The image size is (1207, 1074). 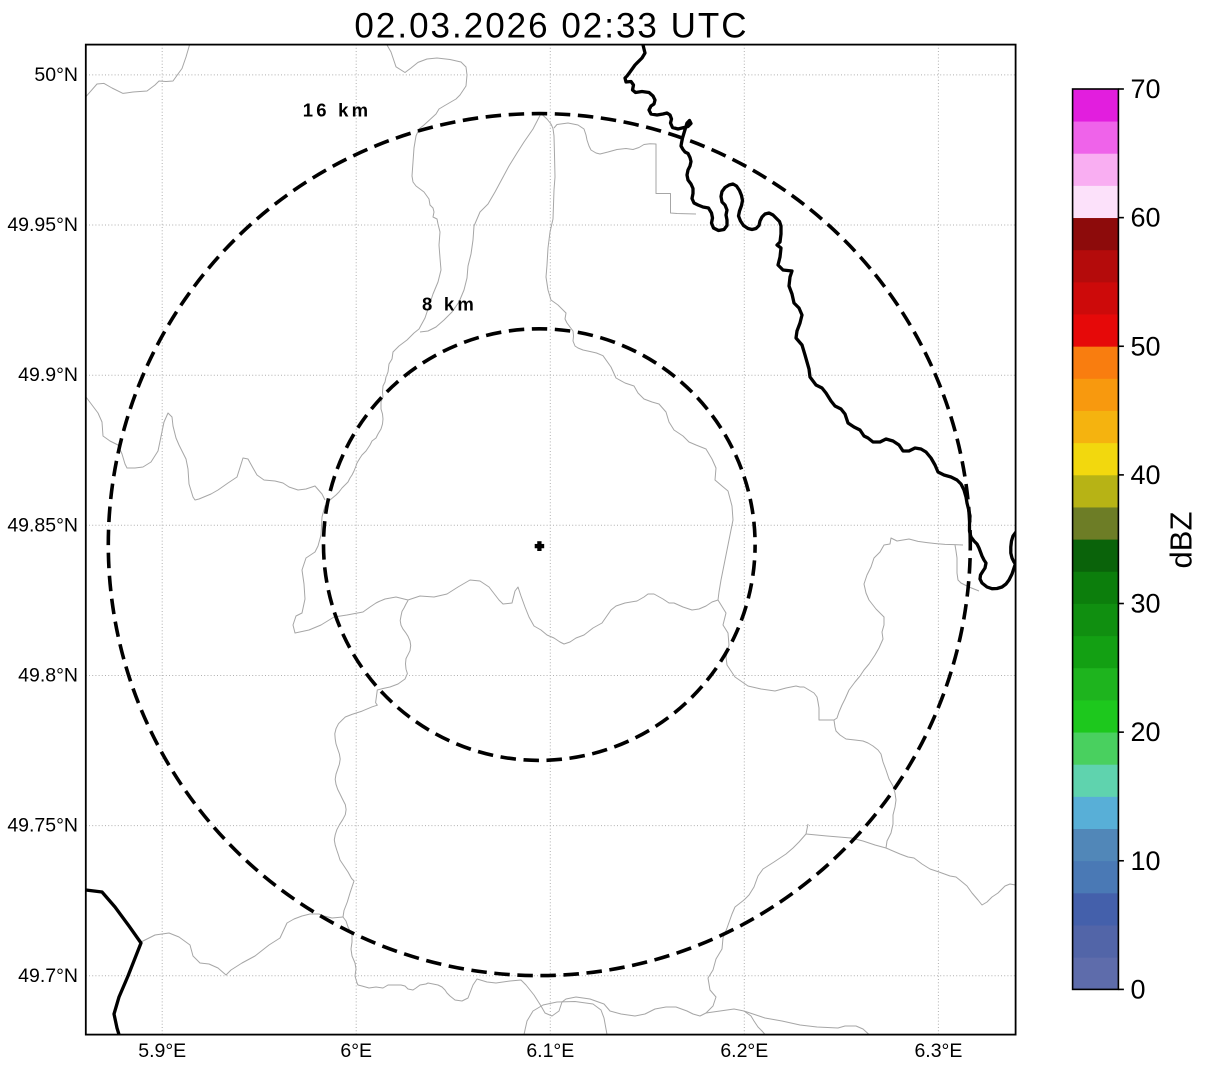 I want to click on svg-text: 8 km, so click(x=449, y=304).